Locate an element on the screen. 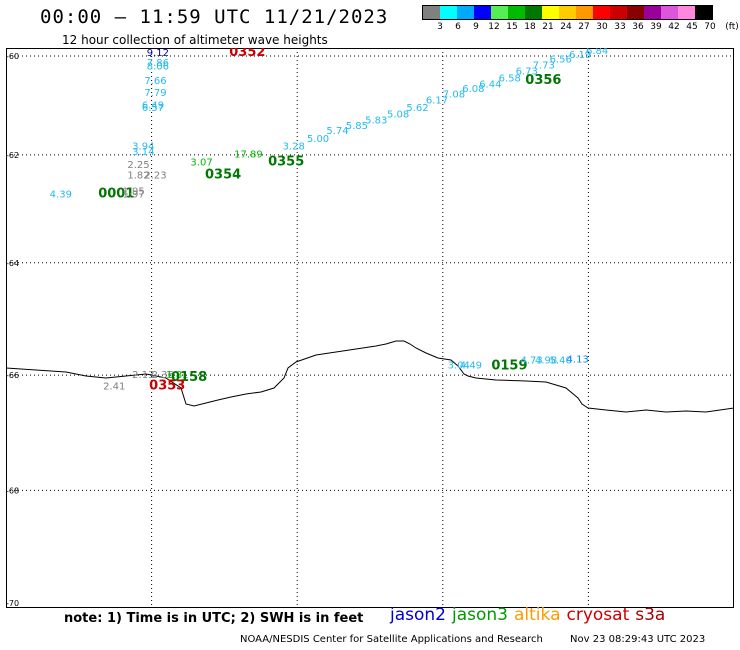 Image resolution: width=740 pixels, height=650 pixels. wave-height-value: 7.73 is located at coordinates (544, 66).